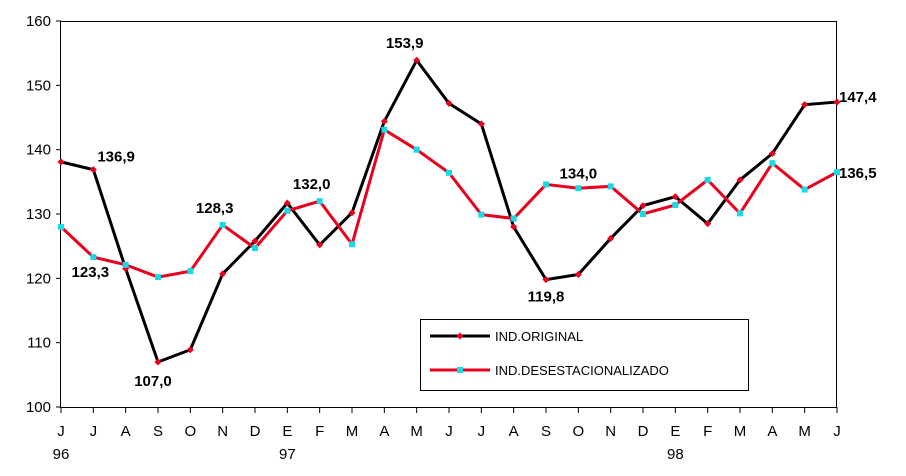 This screenshot has width=906, height=476. Describe the element at coordinates (858, 97) in the screenshot. I see `data-label: 147,4` at that location.